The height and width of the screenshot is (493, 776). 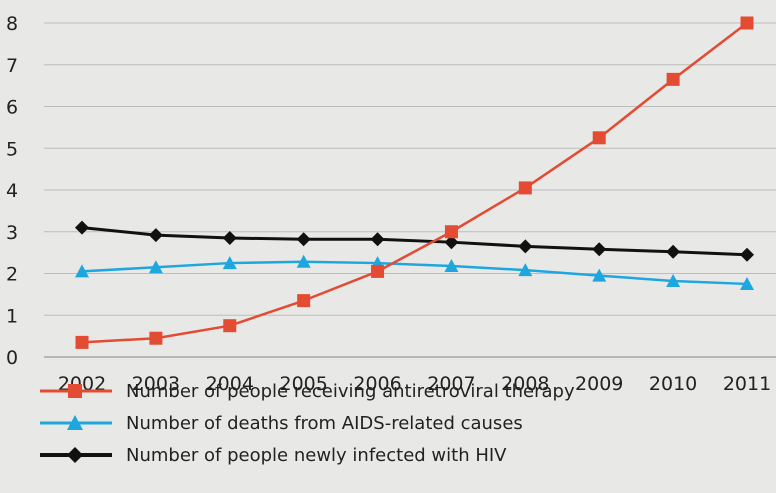 What do you see at coordinates (599, 384) in the screenshot?
I see `x-tick-label: 2009` at bounding box center [599, 384].